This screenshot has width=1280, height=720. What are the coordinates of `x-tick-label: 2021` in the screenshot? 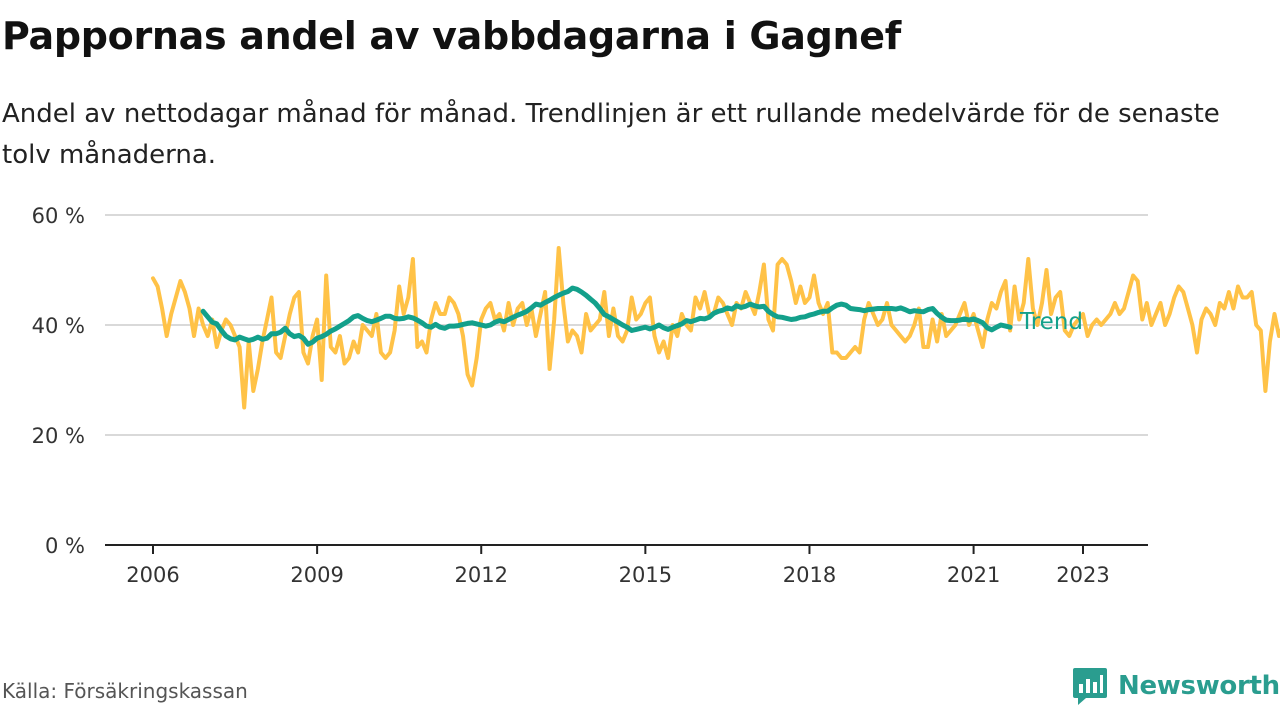 It's located at (973, 575).